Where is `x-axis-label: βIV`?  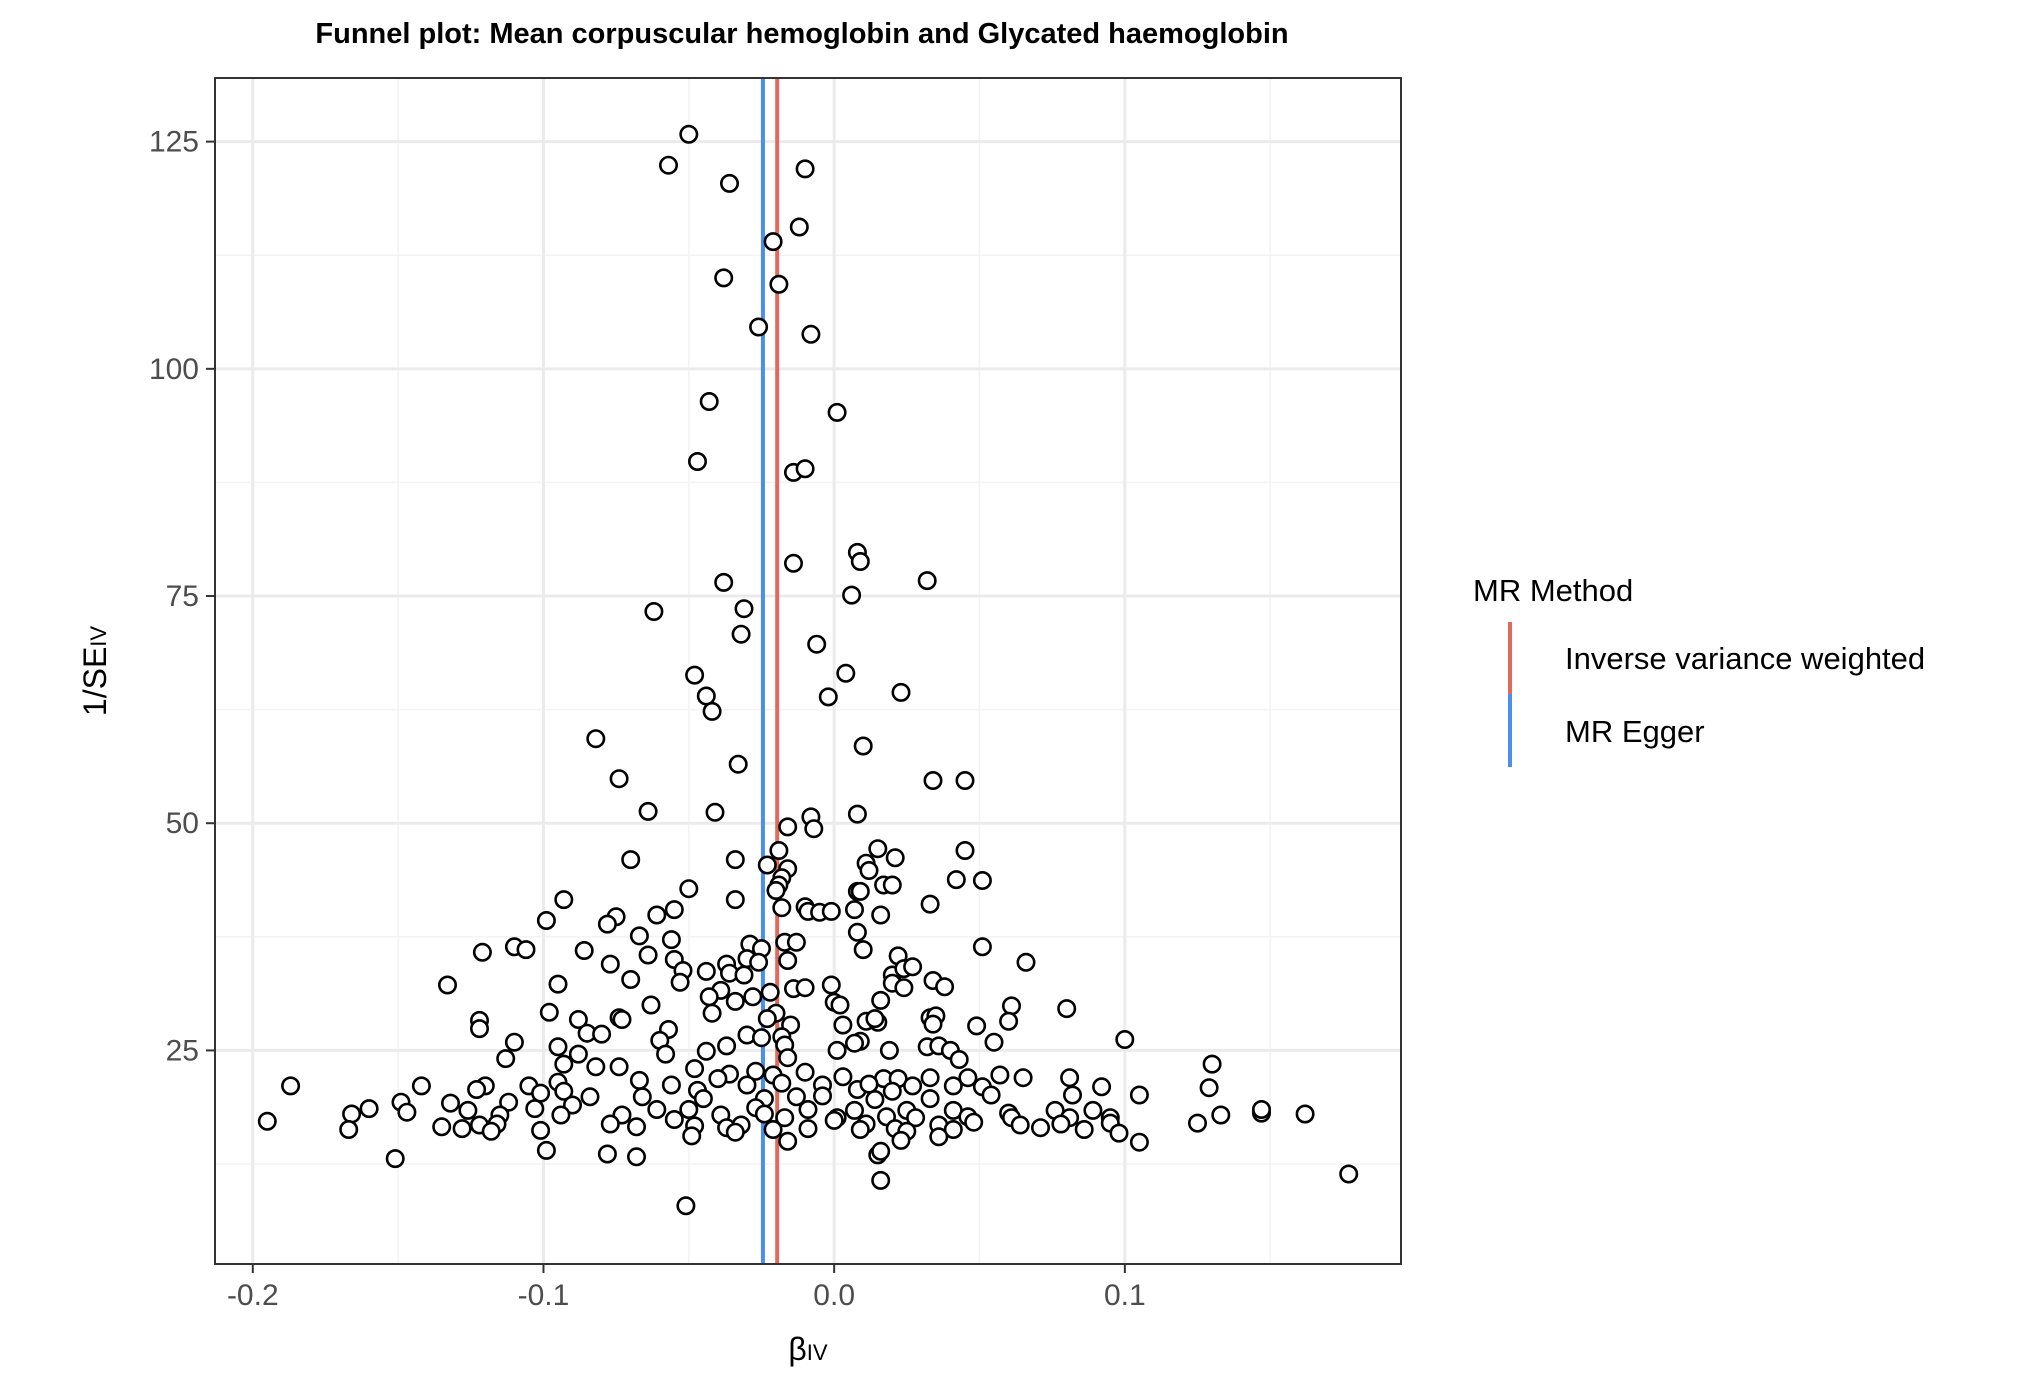 x-axis-label: βIV is located at coordinates (808, 1349).